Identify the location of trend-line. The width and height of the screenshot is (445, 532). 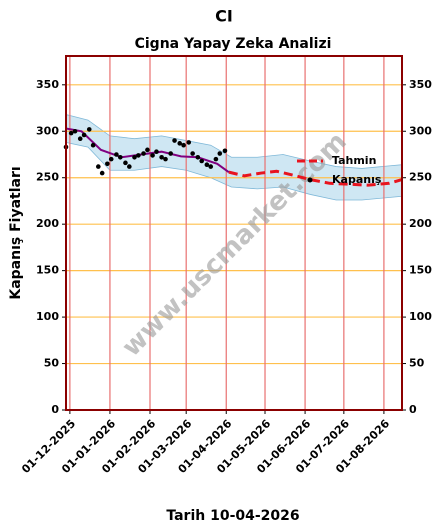
(147, 150).